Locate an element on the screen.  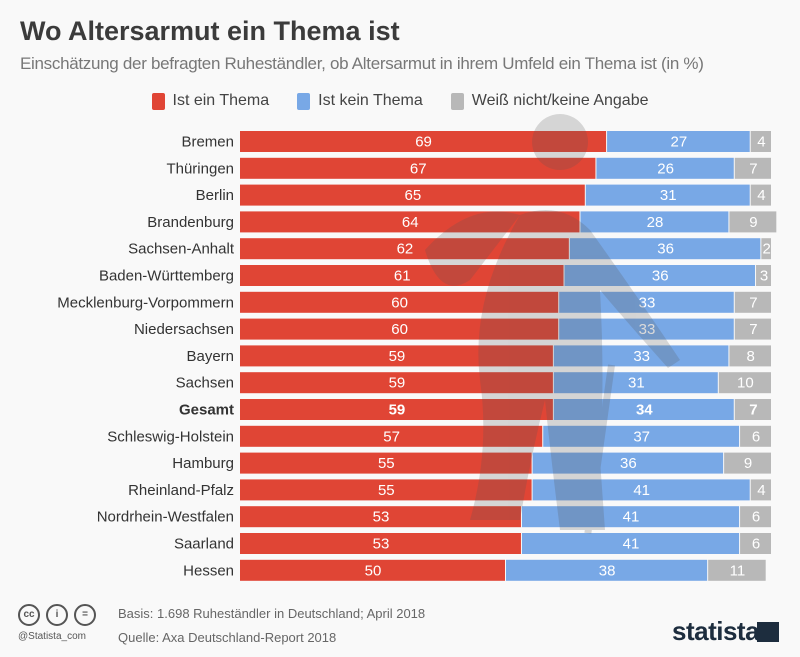
data-label: 38 is located at coordinates (607, 570).